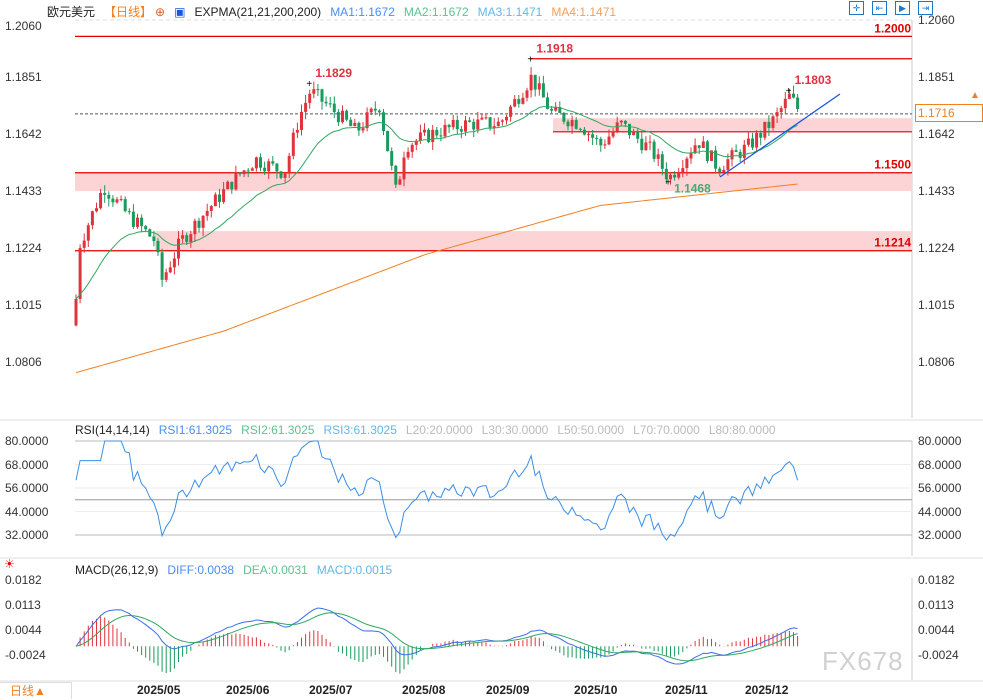 Image resolution: width=983 pixels, height=700 pixels. Describe the element at coordinates (940, 535) in the screenshot. I see `rsi-axis-label: 32.0000` at that location.